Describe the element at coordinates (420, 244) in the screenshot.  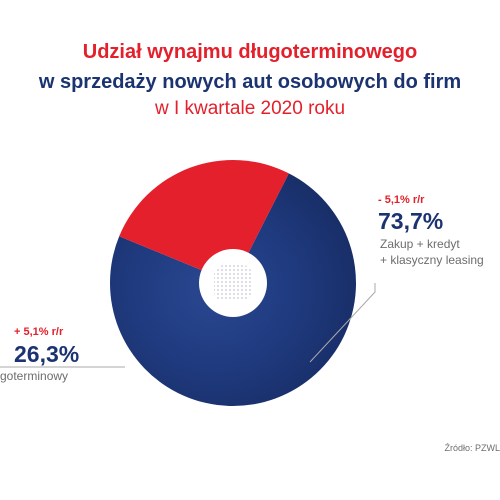
I see `description-navy-line-1: Zakup + kredyt` at that location.